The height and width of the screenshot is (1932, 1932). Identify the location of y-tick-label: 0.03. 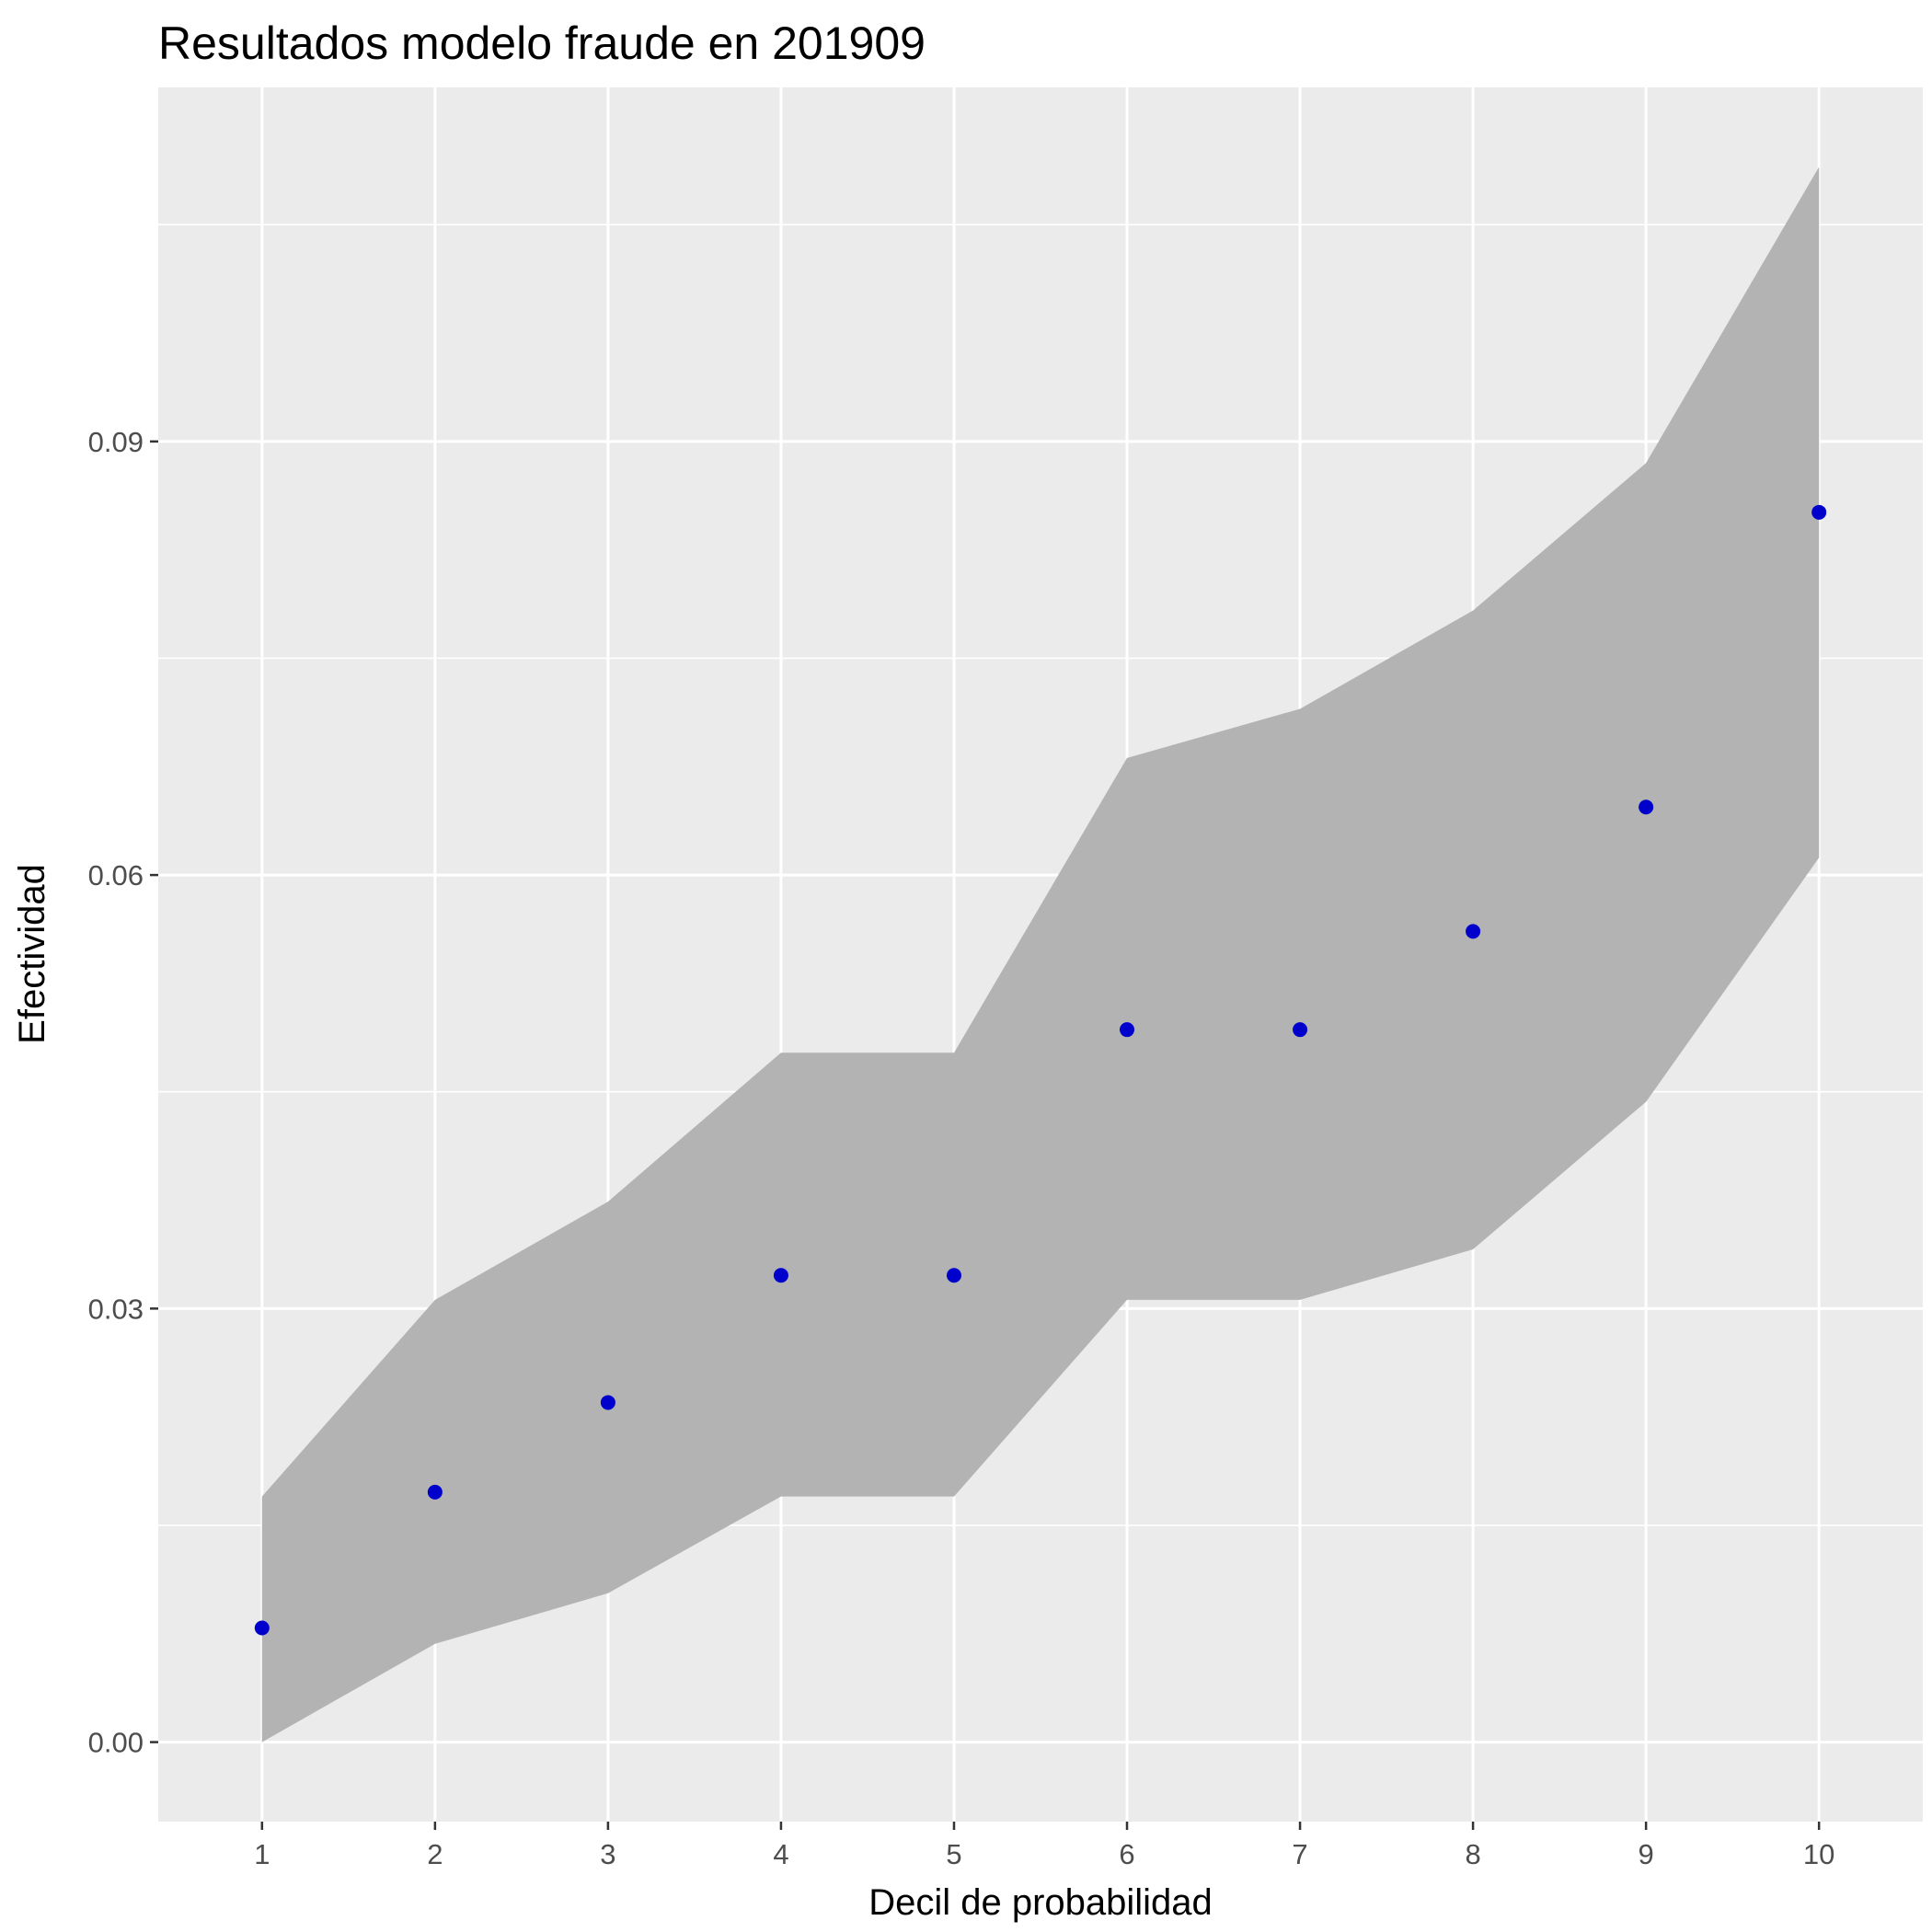
(116, 1309).